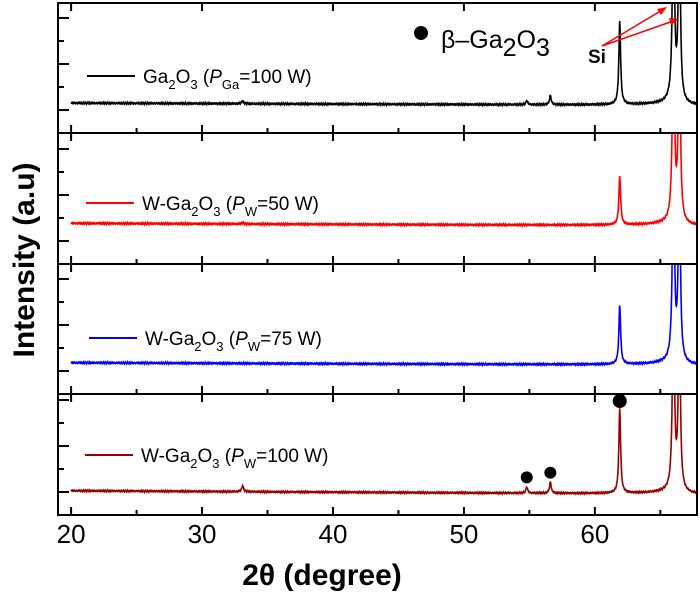 This screenshot has width=700, height=593. Describe the element at coordinates (24, 259) in the screenshot. I see `y-axis-label: Intensity (a.u)` at that location.